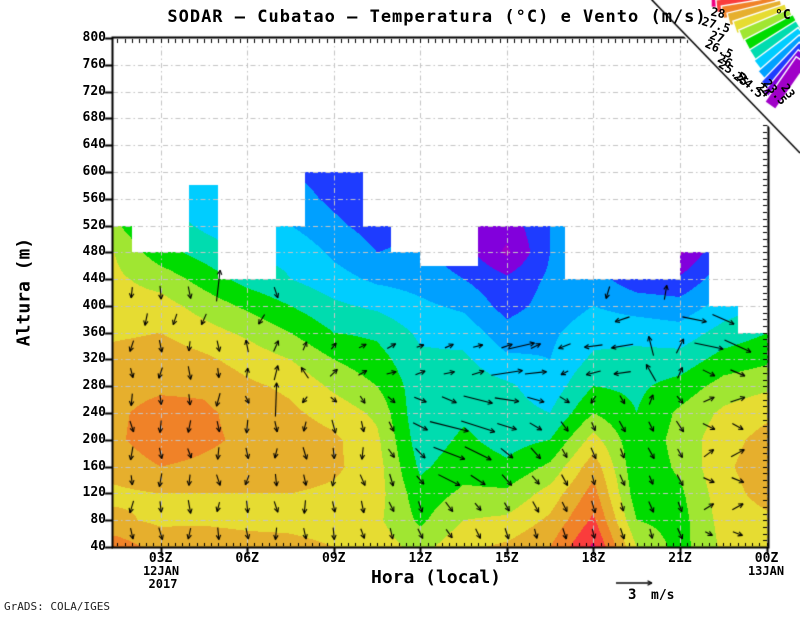 The height and width of the screenshot is (618, 800). I want to click on y-tick-label-120: 120, so click(94, 493).